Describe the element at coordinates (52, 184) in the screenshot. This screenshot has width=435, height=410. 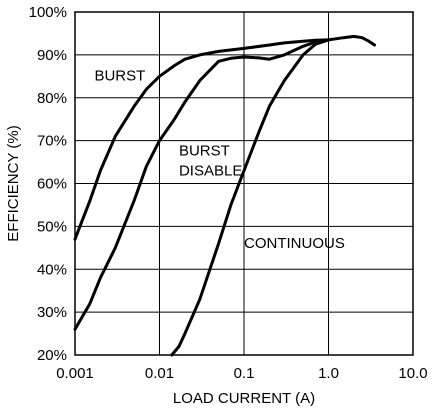
I see `y-tick-label: 60%` at that location.